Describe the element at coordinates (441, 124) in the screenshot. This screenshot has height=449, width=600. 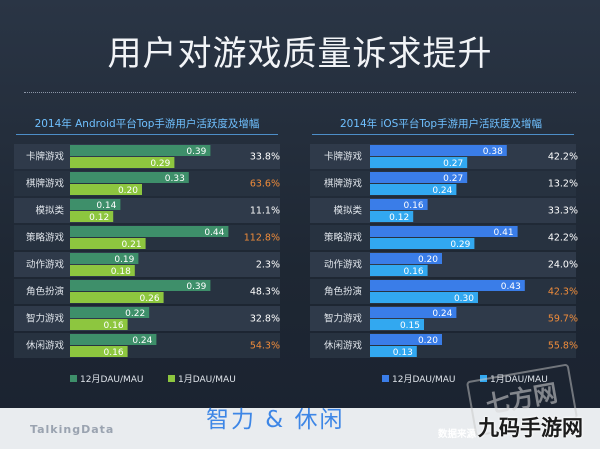
I see `ios-chart-title: 2014年 iOS平台Top手游用户活跃度及增幅` at that location.